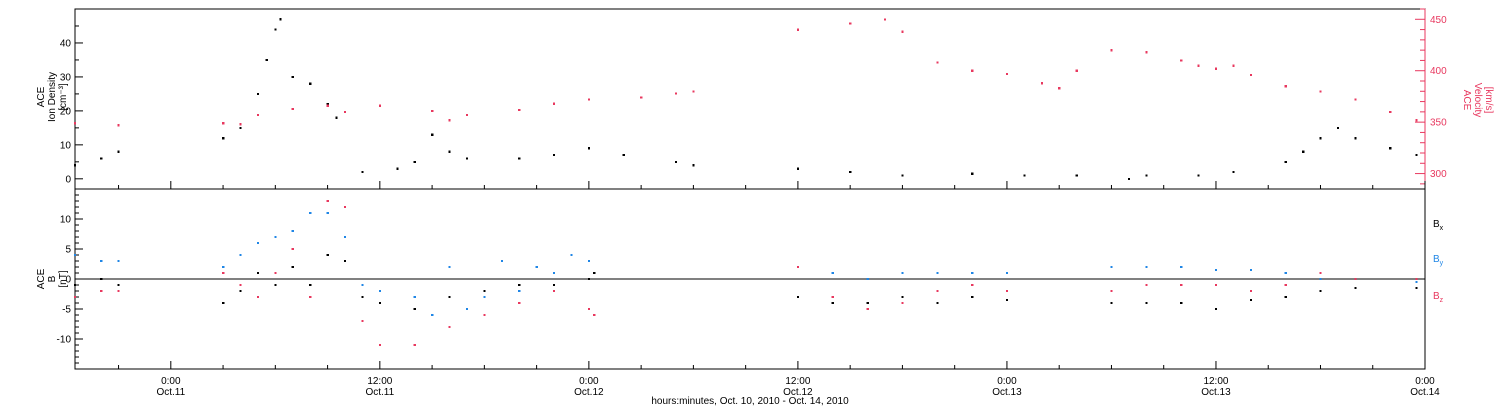 The height and width of the screenshot is (410, 1500). What do you see at coordinates (1007, 392) in the screenshot?
I see `x-tick-date: Oct.13` at bounding box center [1007, 392].